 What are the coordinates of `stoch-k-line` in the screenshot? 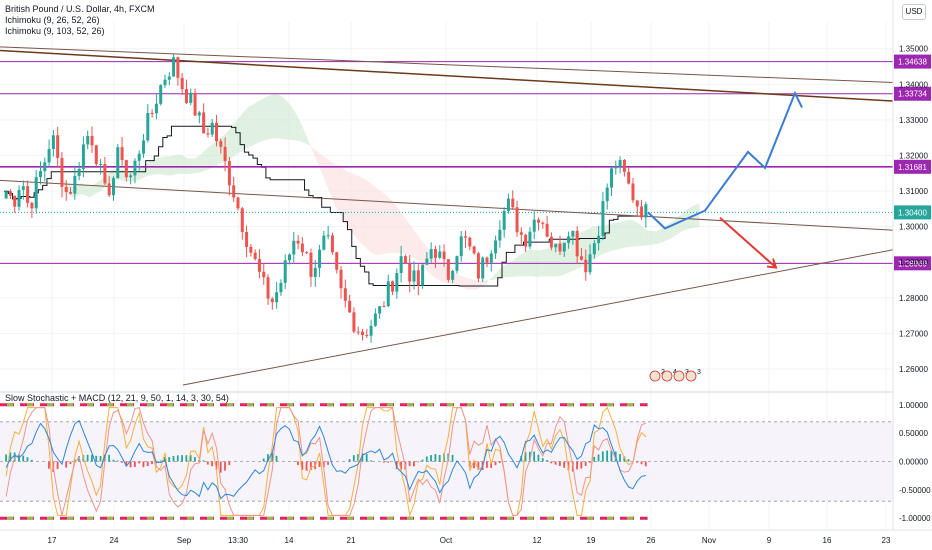 It's located at (326, 462).